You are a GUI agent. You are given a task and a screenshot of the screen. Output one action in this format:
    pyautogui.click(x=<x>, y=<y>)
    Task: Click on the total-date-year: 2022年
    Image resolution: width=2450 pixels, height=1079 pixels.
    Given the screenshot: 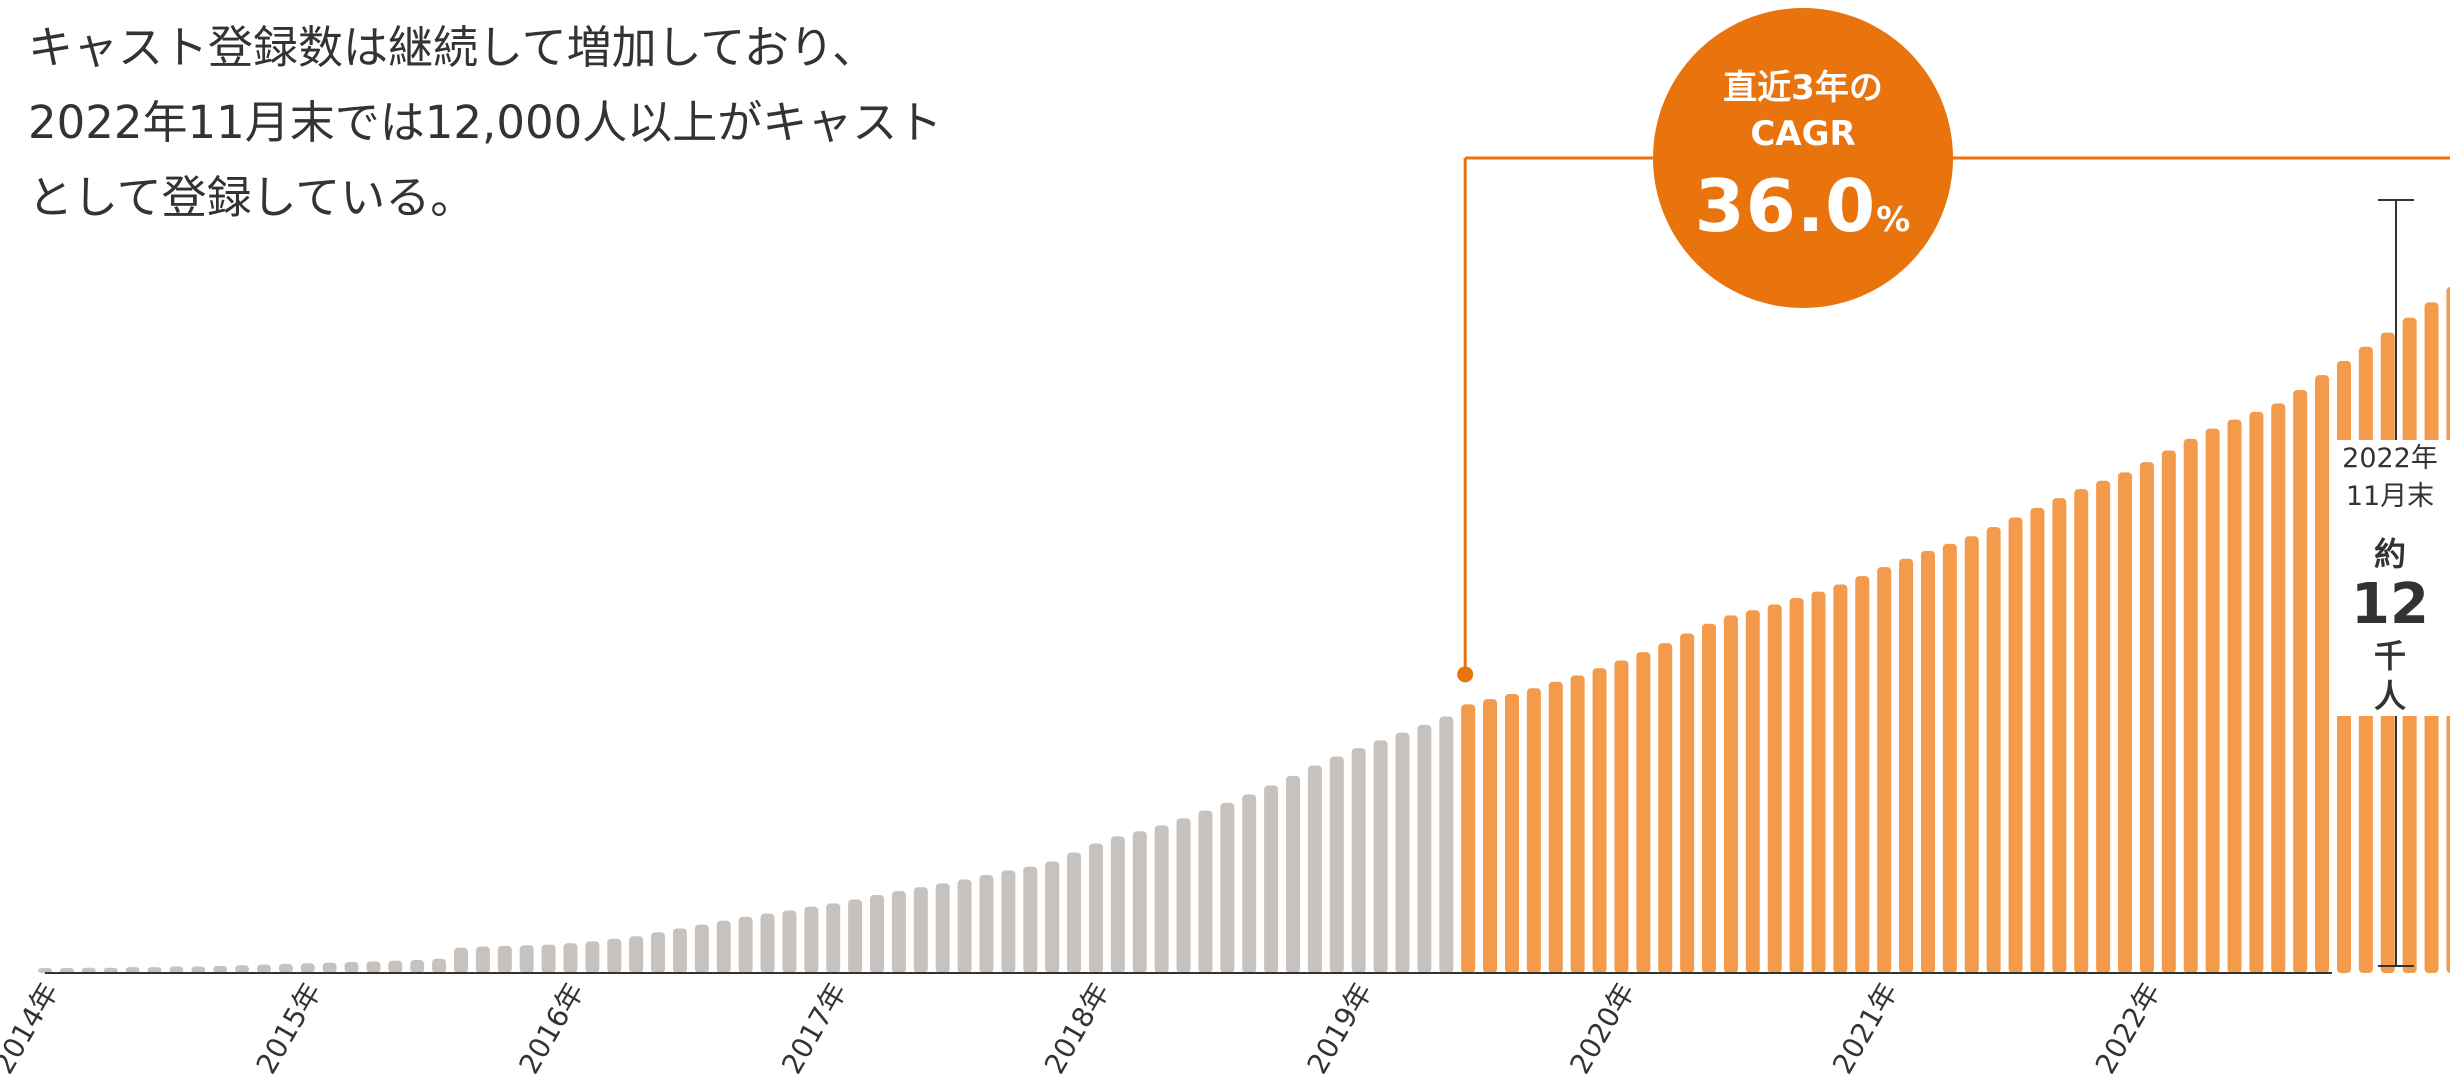 What is the action you would take?
    pyautogui.click(x=2390, y=458)
    